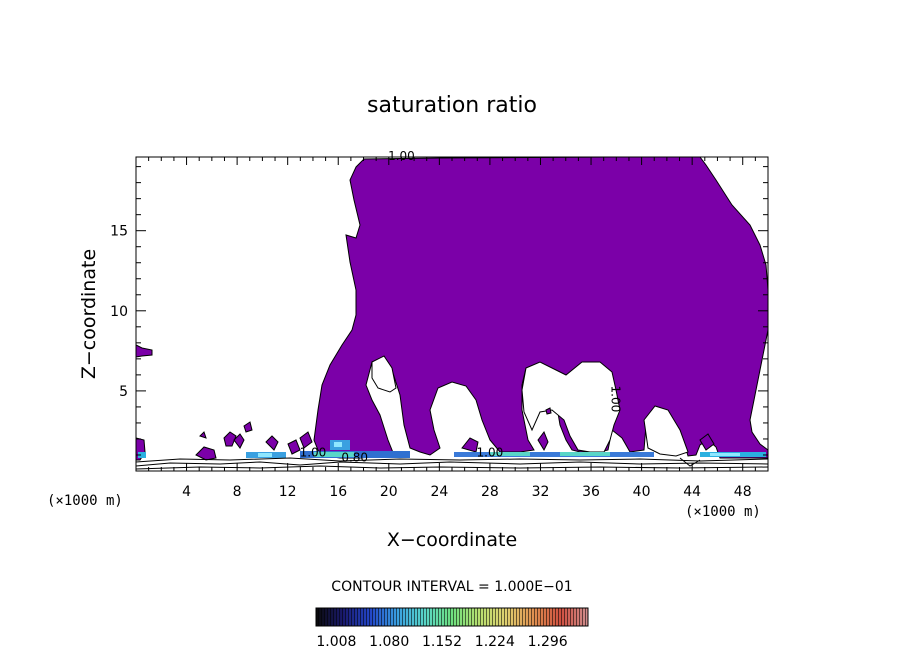 The image size is (904, 654). What do you see at coordinates (119, 232) in the screenshot?
I see `y-tick-label: 15` at bounding box center [119, 232].